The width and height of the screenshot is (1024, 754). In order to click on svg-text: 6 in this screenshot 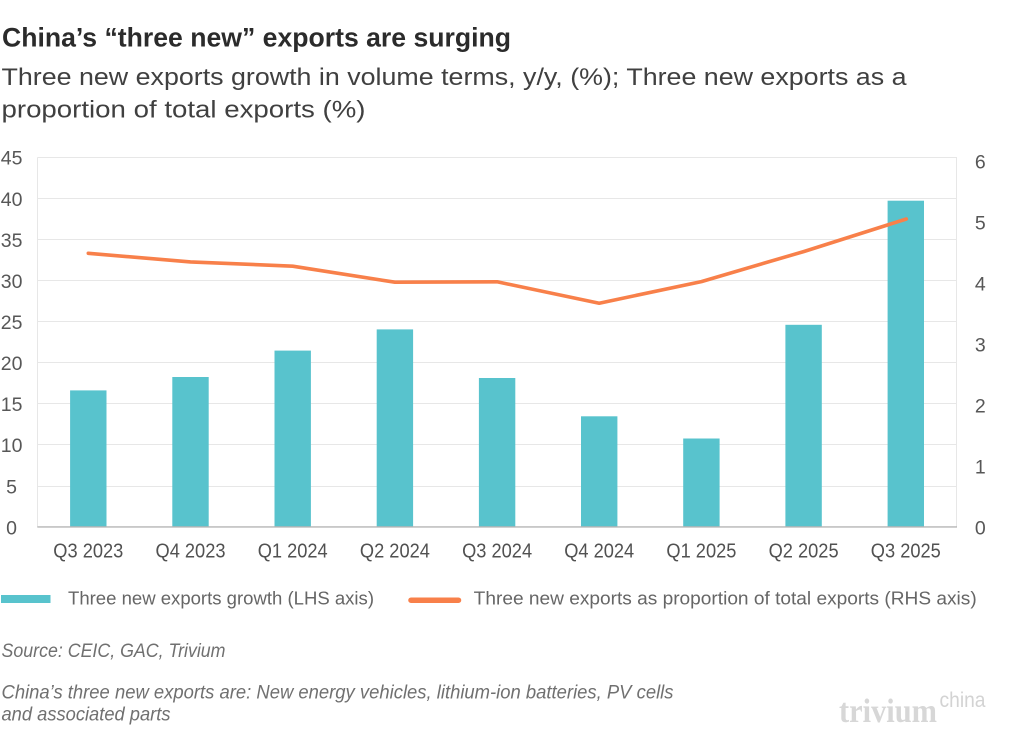, I will do `click(980, 162)`.